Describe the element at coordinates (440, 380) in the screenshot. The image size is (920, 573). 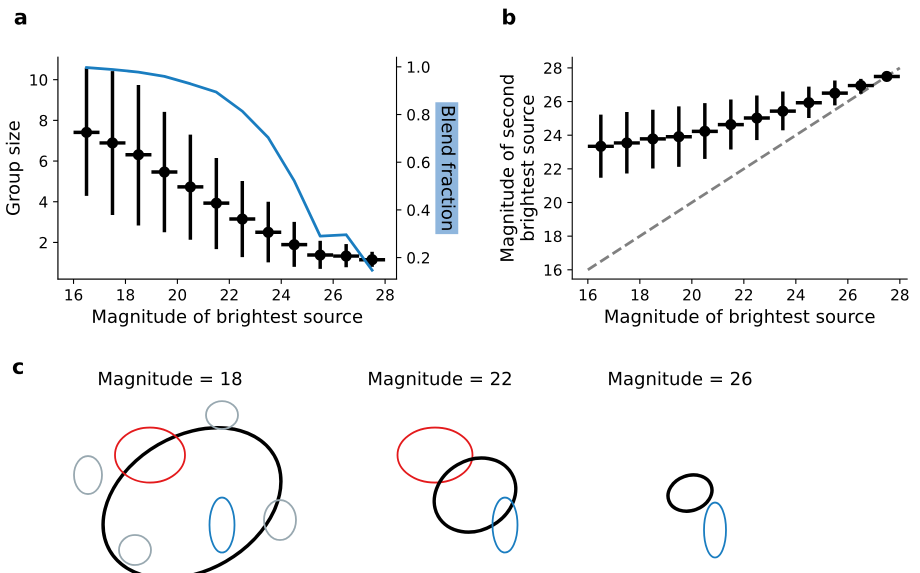
I see `text: Magnitude = 22` at that location.